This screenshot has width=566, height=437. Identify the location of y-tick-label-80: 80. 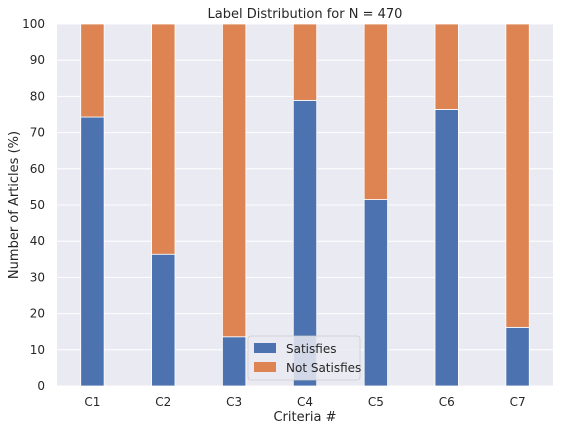
(37, 96).